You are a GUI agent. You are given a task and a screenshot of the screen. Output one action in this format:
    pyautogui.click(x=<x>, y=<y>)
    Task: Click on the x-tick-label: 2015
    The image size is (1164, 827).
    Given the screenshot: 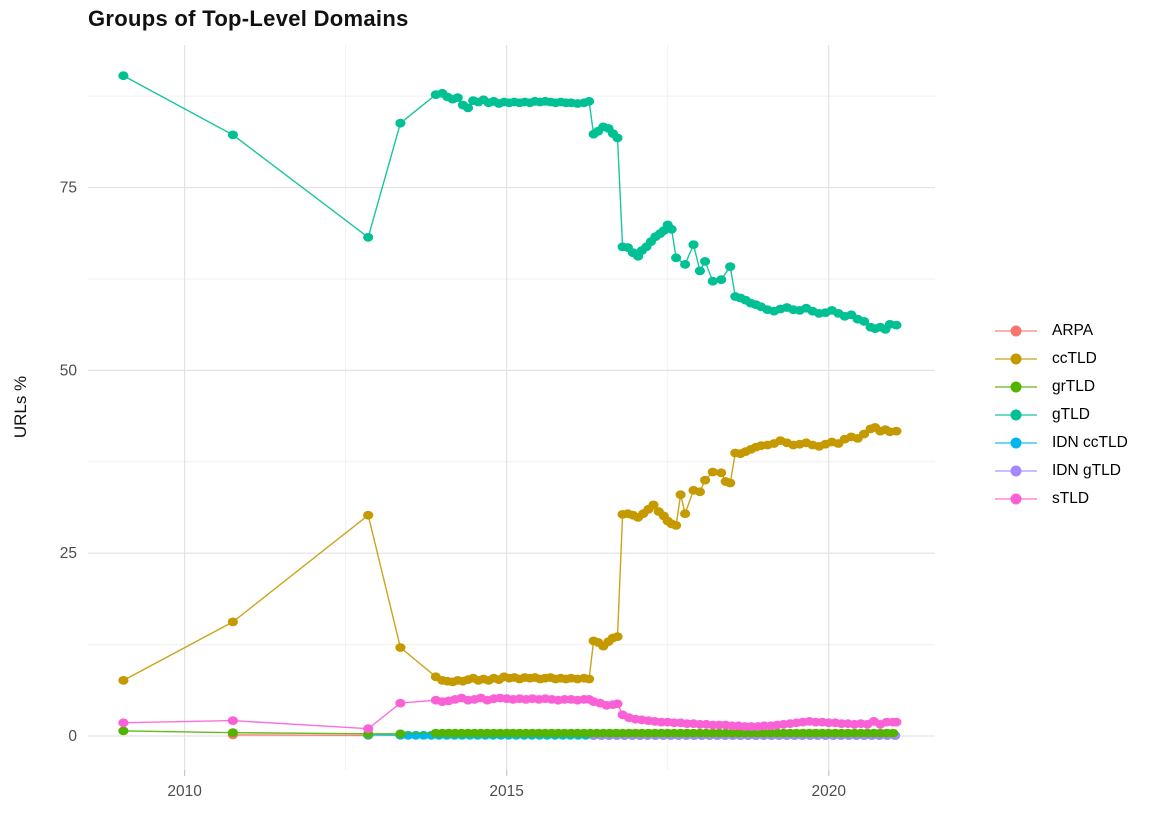 What is the action you would take?
    pyautogui.click(x=506, y=791)
    